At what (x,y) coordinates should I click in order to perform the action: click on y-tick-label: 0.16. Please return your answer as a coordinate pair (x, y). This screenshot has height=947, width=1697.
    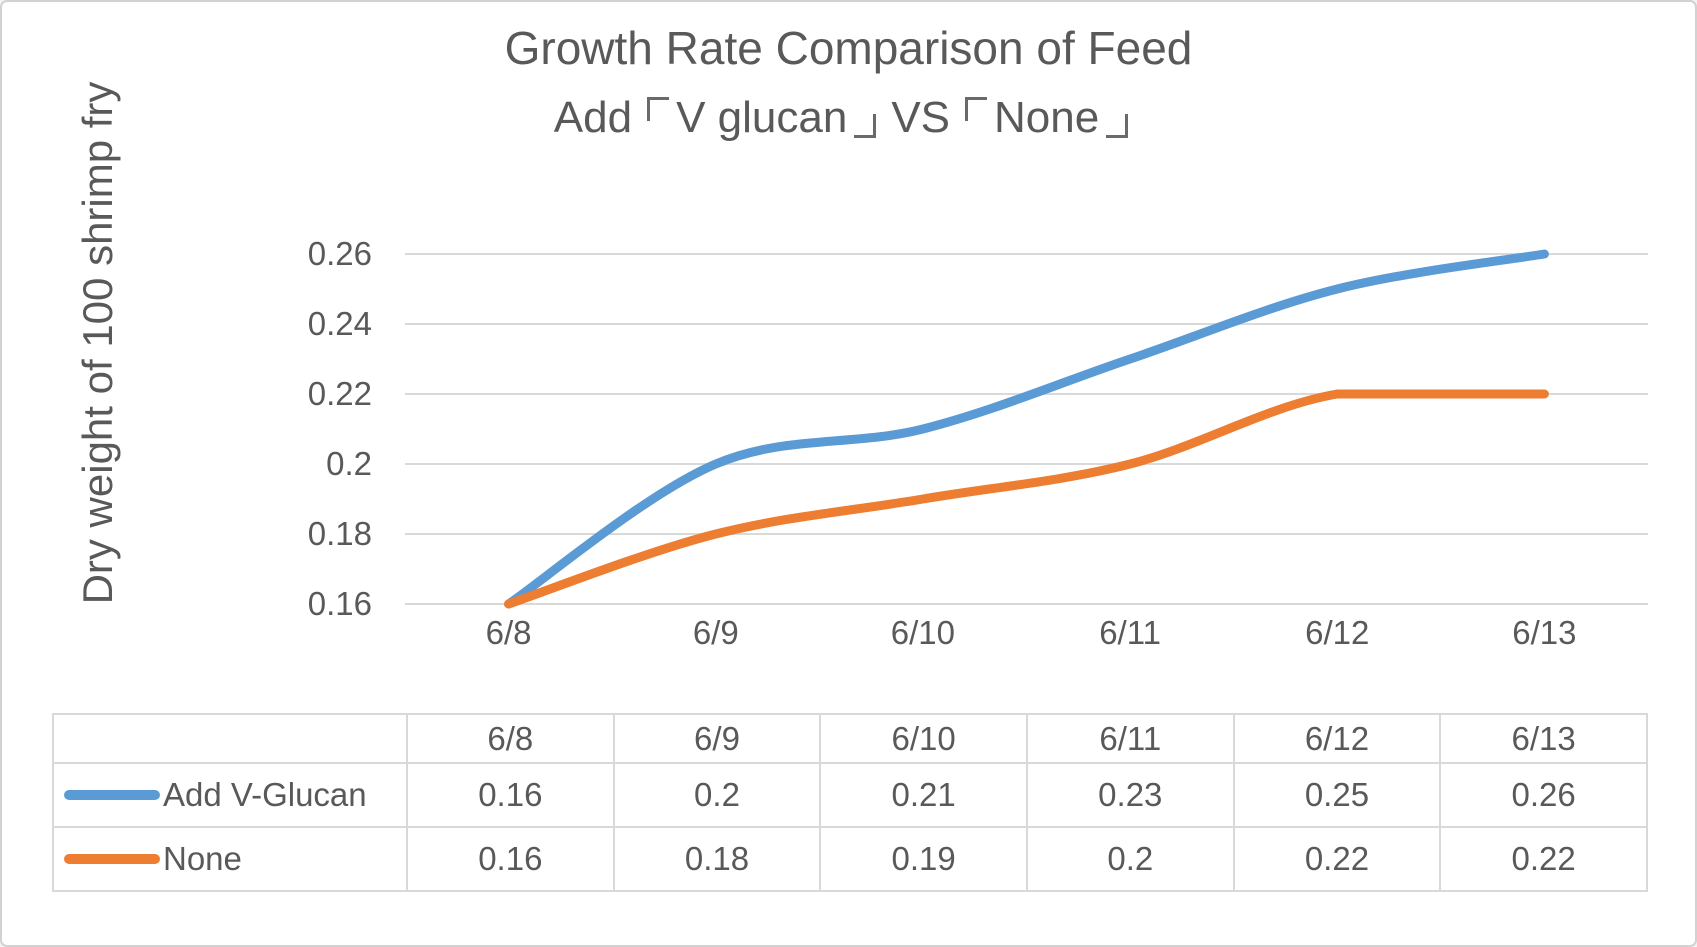
    Looking at the image, I should click on (339, 603).